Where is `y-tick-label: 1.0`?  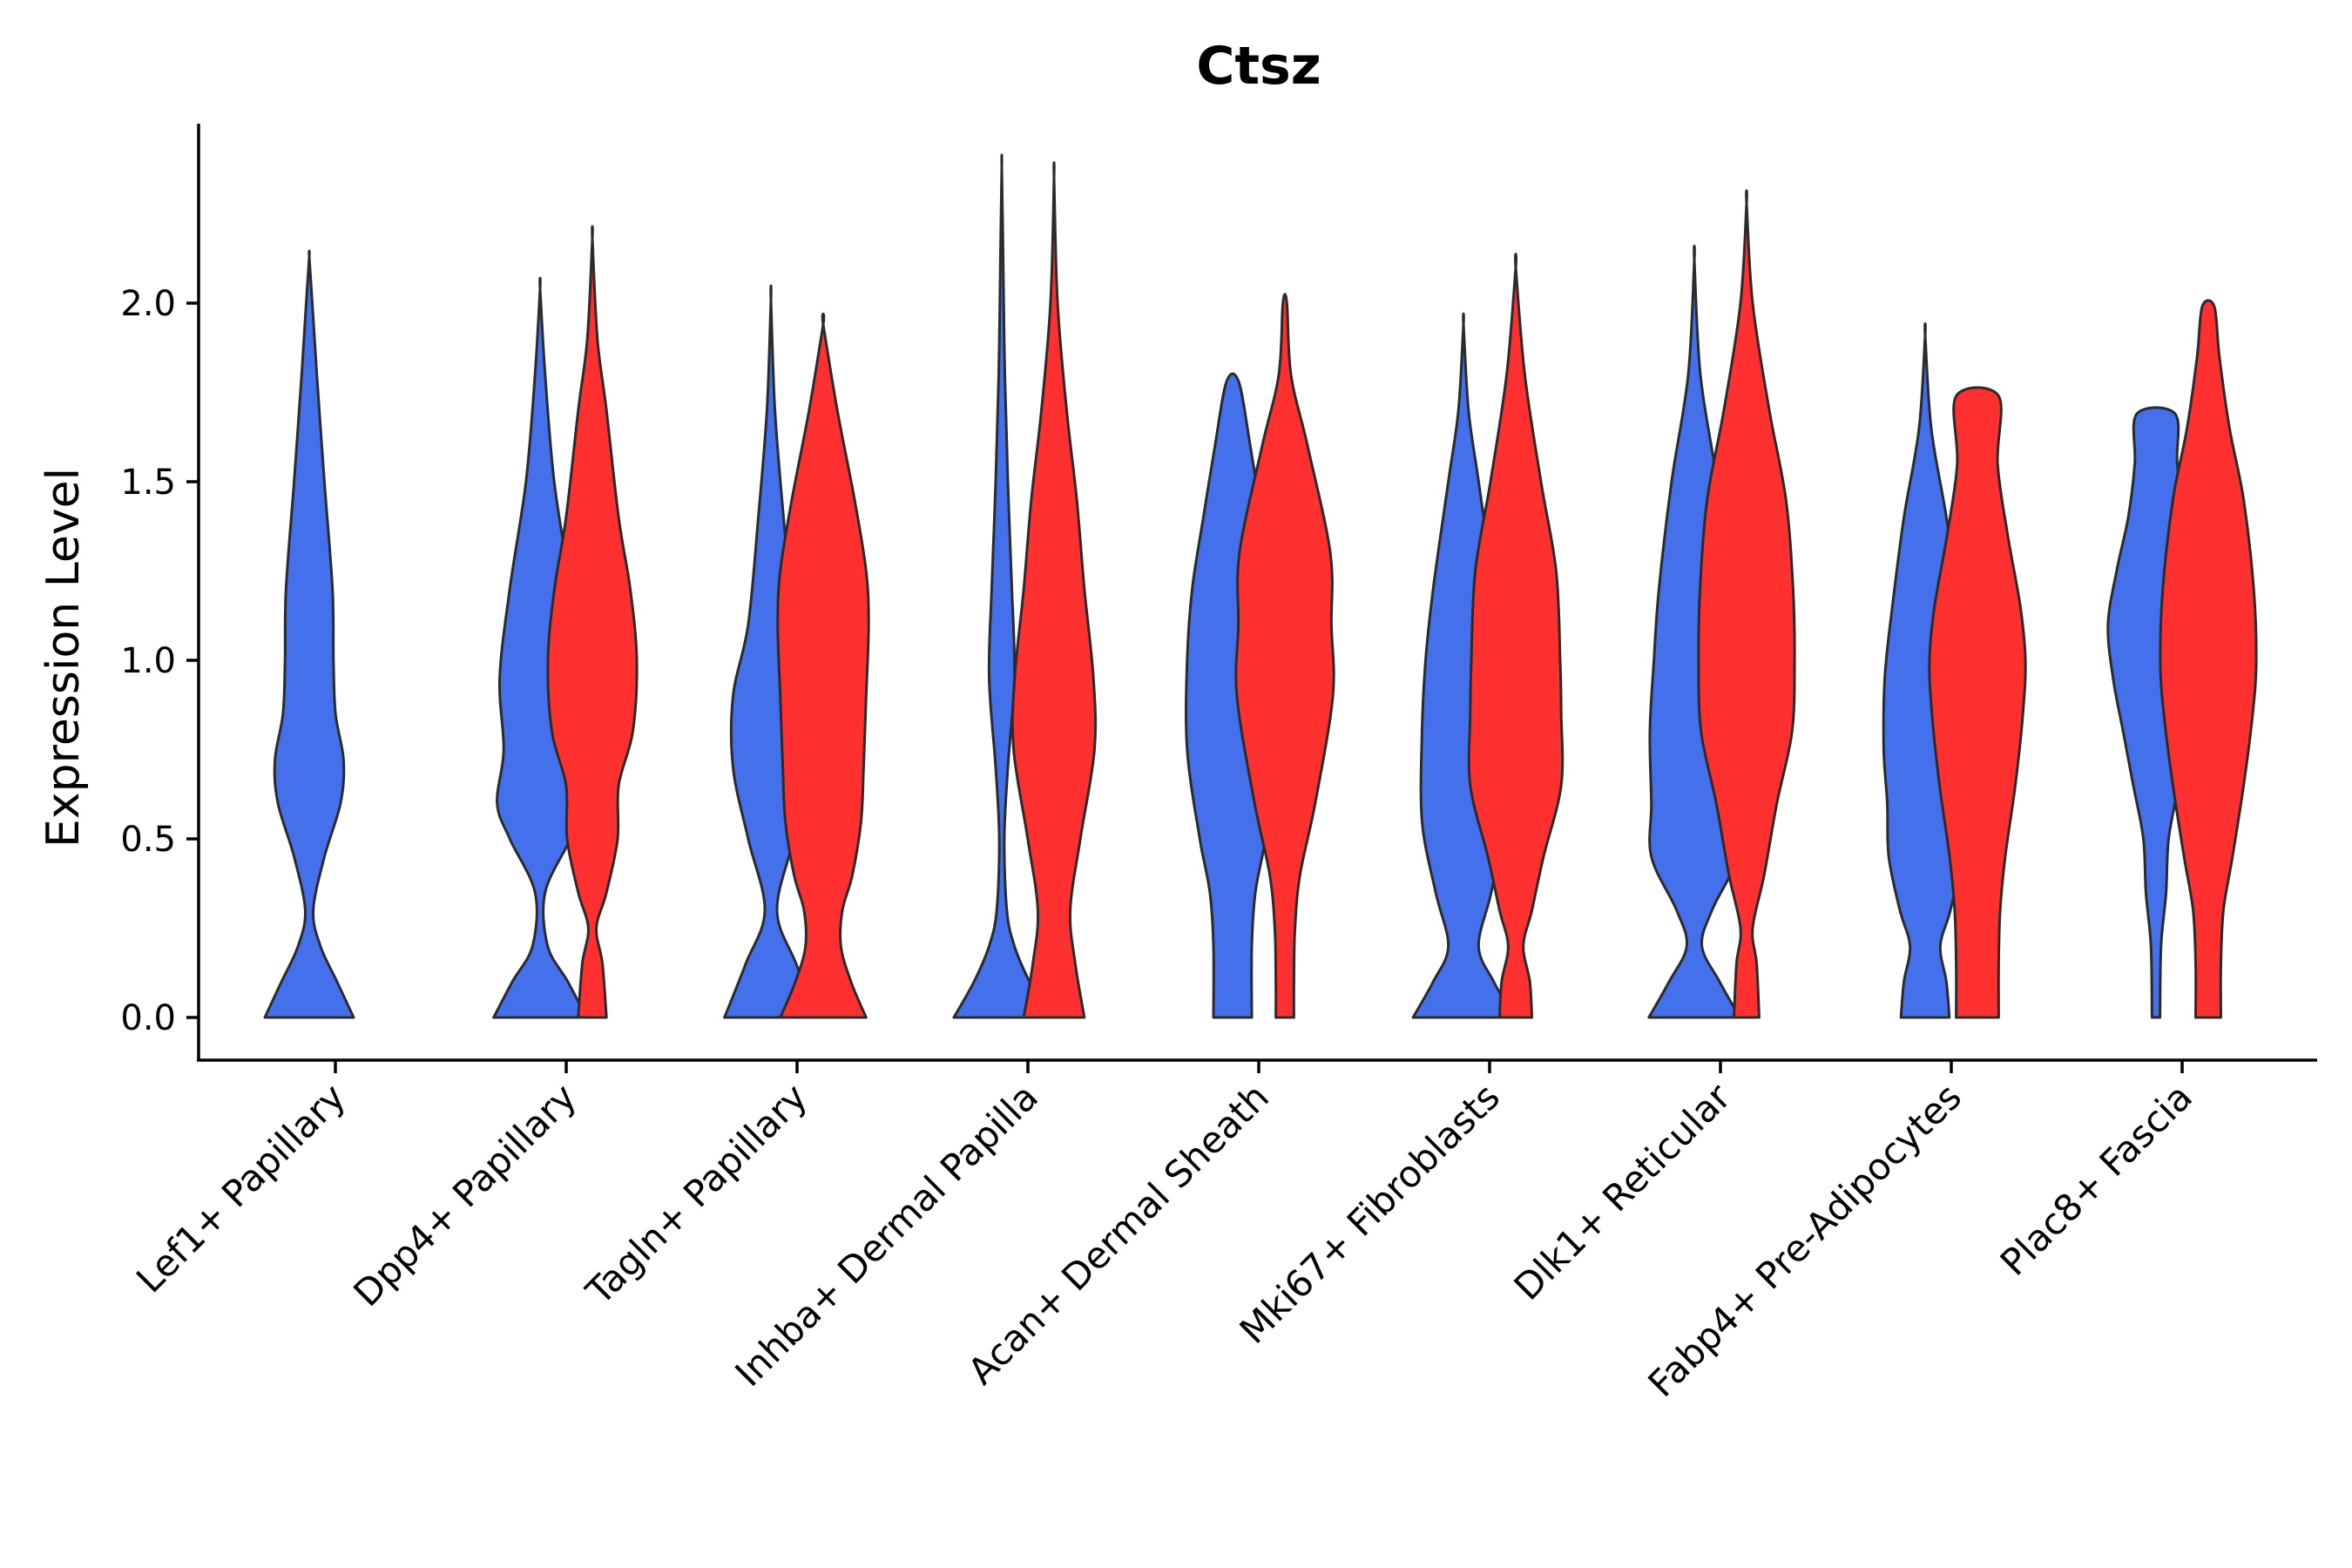 y-tick-label: 1.0 is located at coordinates (148, 661).